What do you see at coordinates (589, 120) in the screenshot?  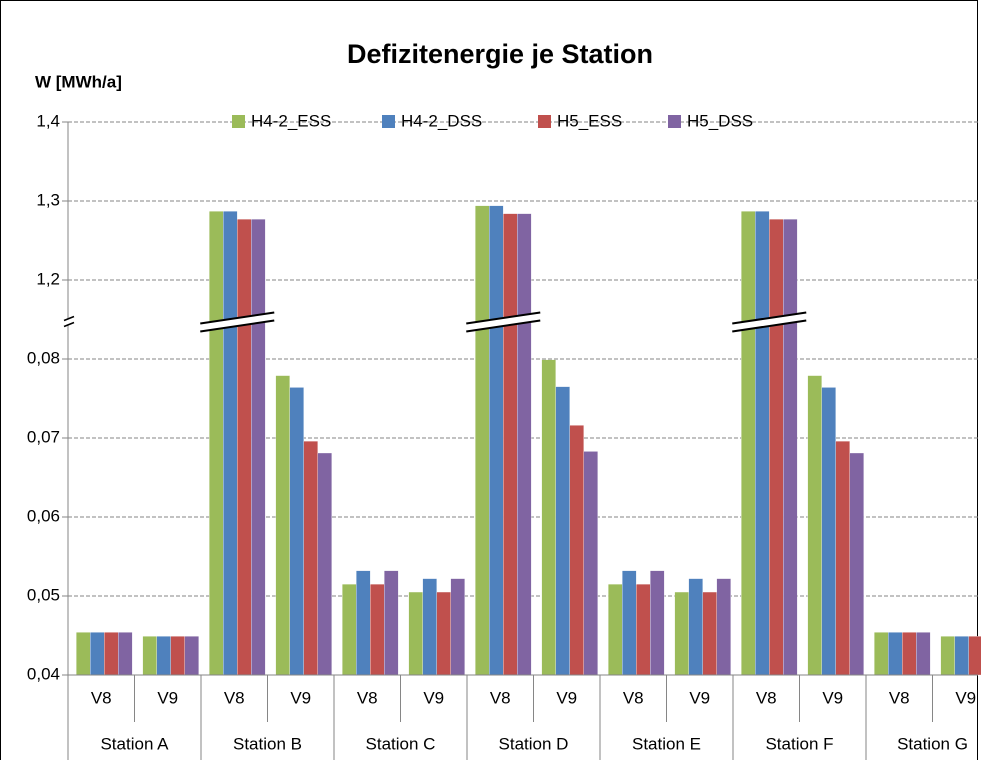 I see `legend-label: H5_ESS` at bounding box center [589, 120].